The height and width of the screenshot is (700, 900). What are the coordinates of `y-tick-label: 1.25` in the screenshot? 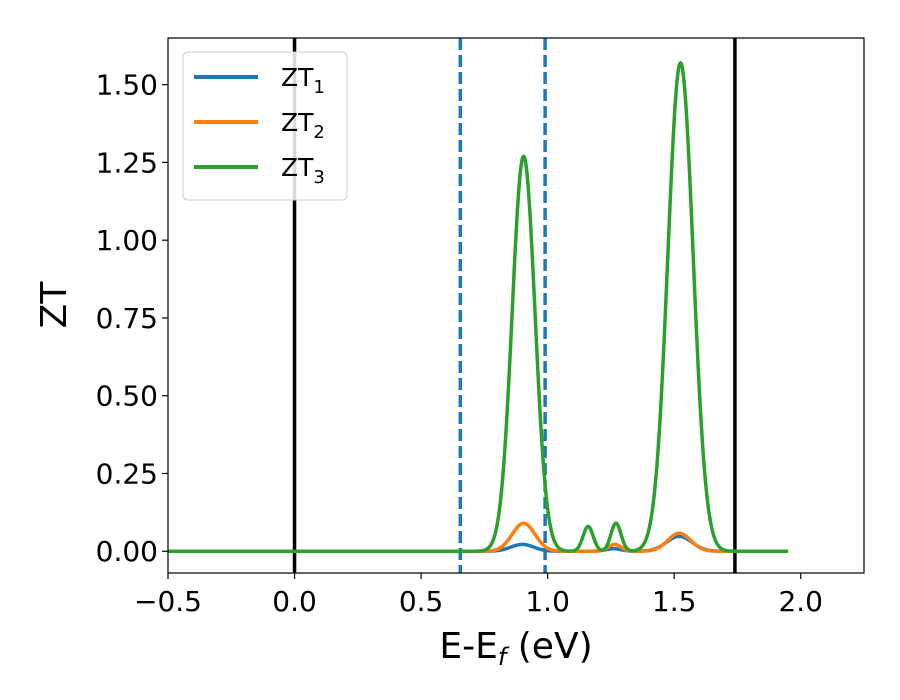 It's located at (127, 162).